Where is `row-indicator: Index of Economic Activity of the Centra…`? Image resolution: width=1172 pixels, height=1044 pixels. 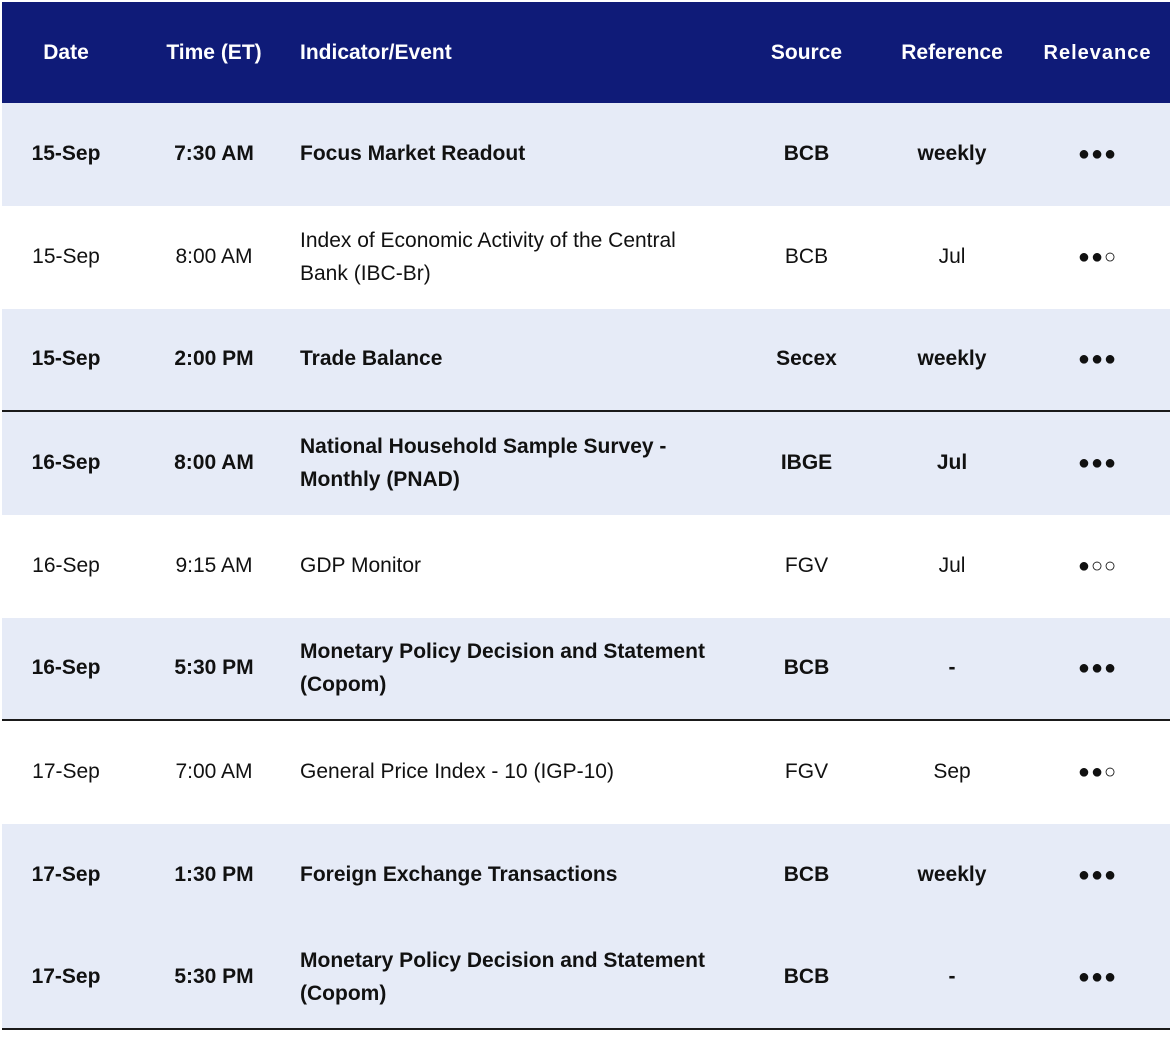 row-indicator: Index of Economic Activity of the Centra… is located at coordinates (488, 256).